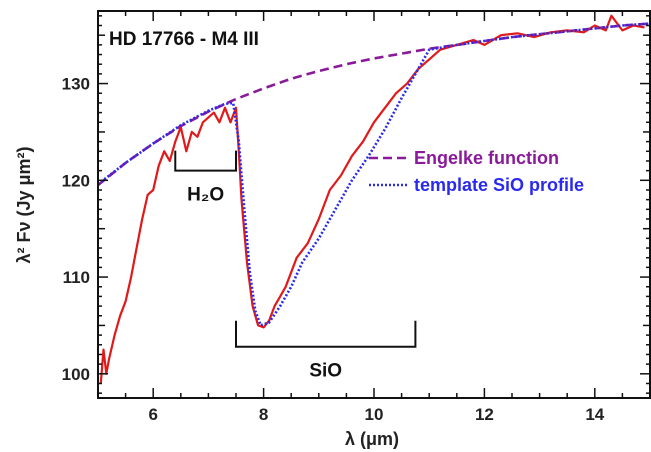 This screenshot has width=651, height=452. Describe the element at coordinates (152, 414) in the screenshot. I see `x-tick-label: 6` at that location.